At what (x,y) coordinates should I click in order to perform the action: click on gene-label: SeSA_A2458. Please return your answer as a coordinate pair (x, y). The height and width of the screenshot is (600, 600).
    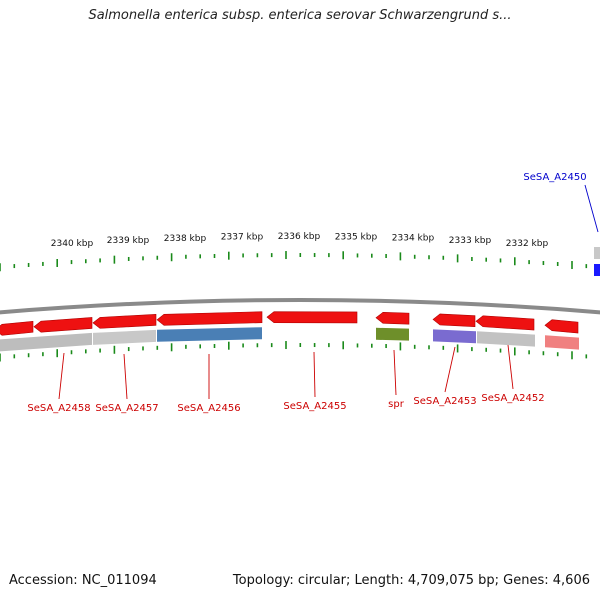
    Looking at the image, I should click on (58, 408).